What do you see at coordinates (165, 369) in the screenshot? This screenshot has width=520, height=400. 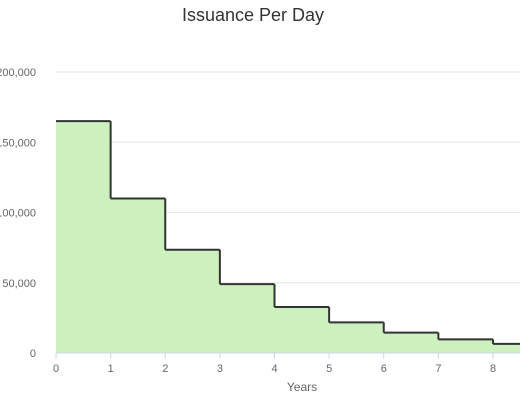 I see `x-tick-label: 2` at bounding box center [165, 369].